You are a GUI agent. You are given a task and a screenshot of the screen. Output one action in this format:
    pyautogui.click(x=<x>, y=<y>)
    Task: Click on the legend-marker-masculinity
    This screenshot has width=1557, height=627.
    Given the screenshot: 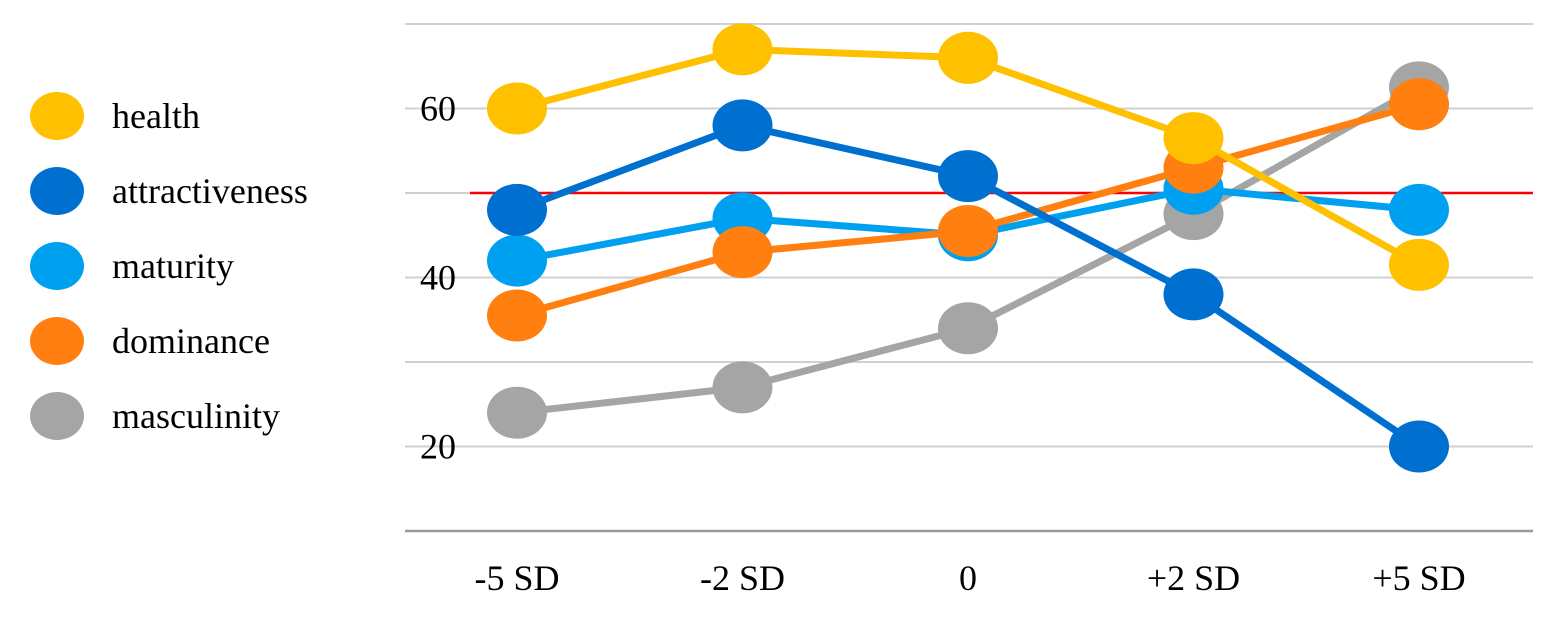 What is the action you would take?
    pyautogui.click(x=57, y=415)
    